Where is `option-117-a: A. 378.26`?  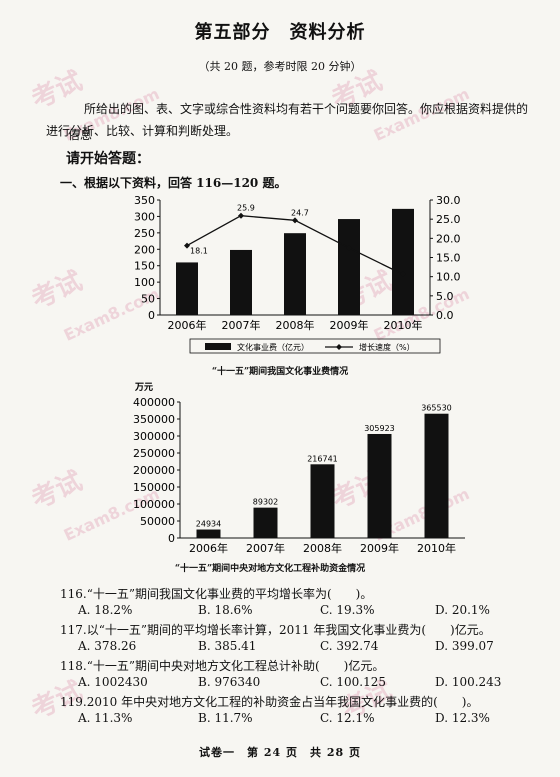
option-117-a: A. 378.26 is located at coordinates (107, 646).